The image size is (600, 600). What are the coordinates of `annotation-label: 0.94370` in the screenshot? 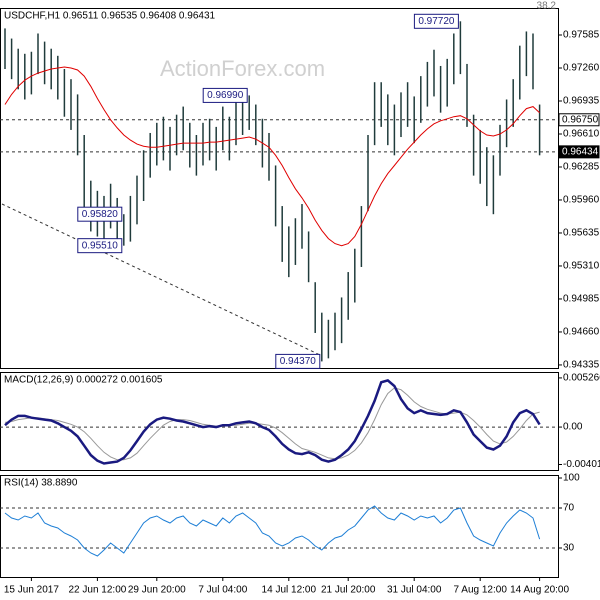 It's located at (298, 361).